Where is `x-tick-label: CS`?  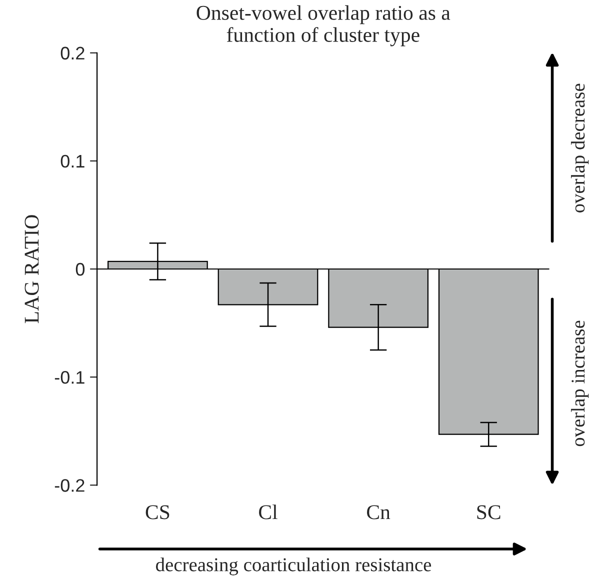 x-tick-label: CS is located at coordinates (158, 512).